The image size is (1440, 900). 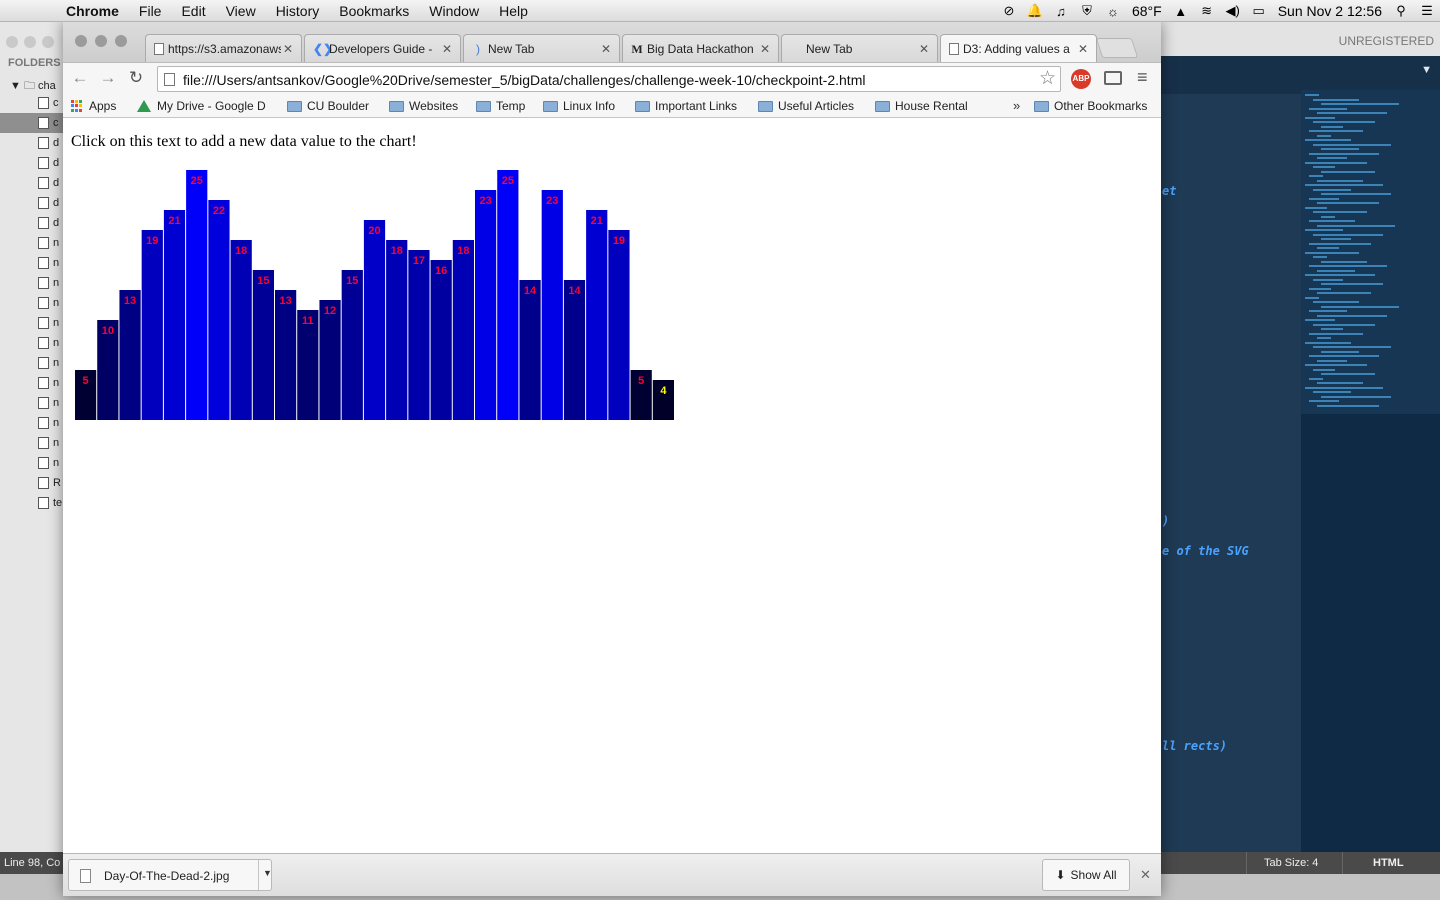 What do you see at coordinates (81, 41) in the screenshot?
I see `close-window-icon` at bounding box center [81, 41].